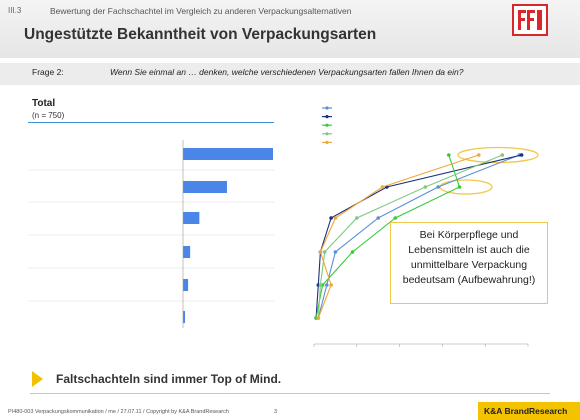  I want to click on header-bar, so click(290, 29).